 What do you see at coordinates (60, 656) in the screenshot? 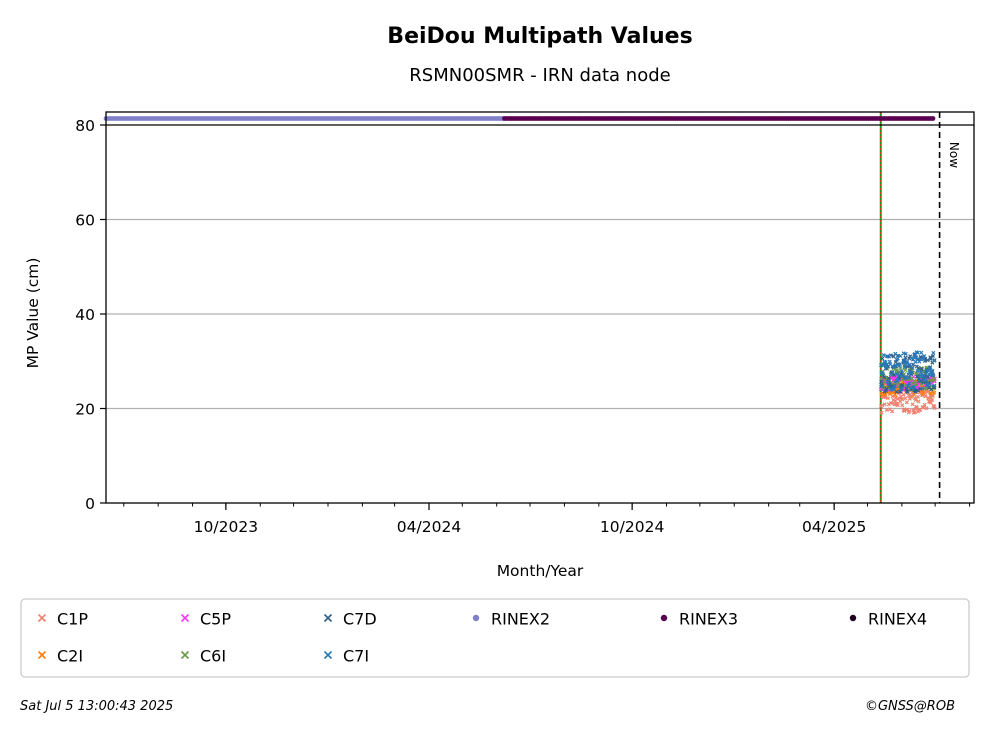
I see `legend-item-c2i: C2I` at bounding box center [60, 656].